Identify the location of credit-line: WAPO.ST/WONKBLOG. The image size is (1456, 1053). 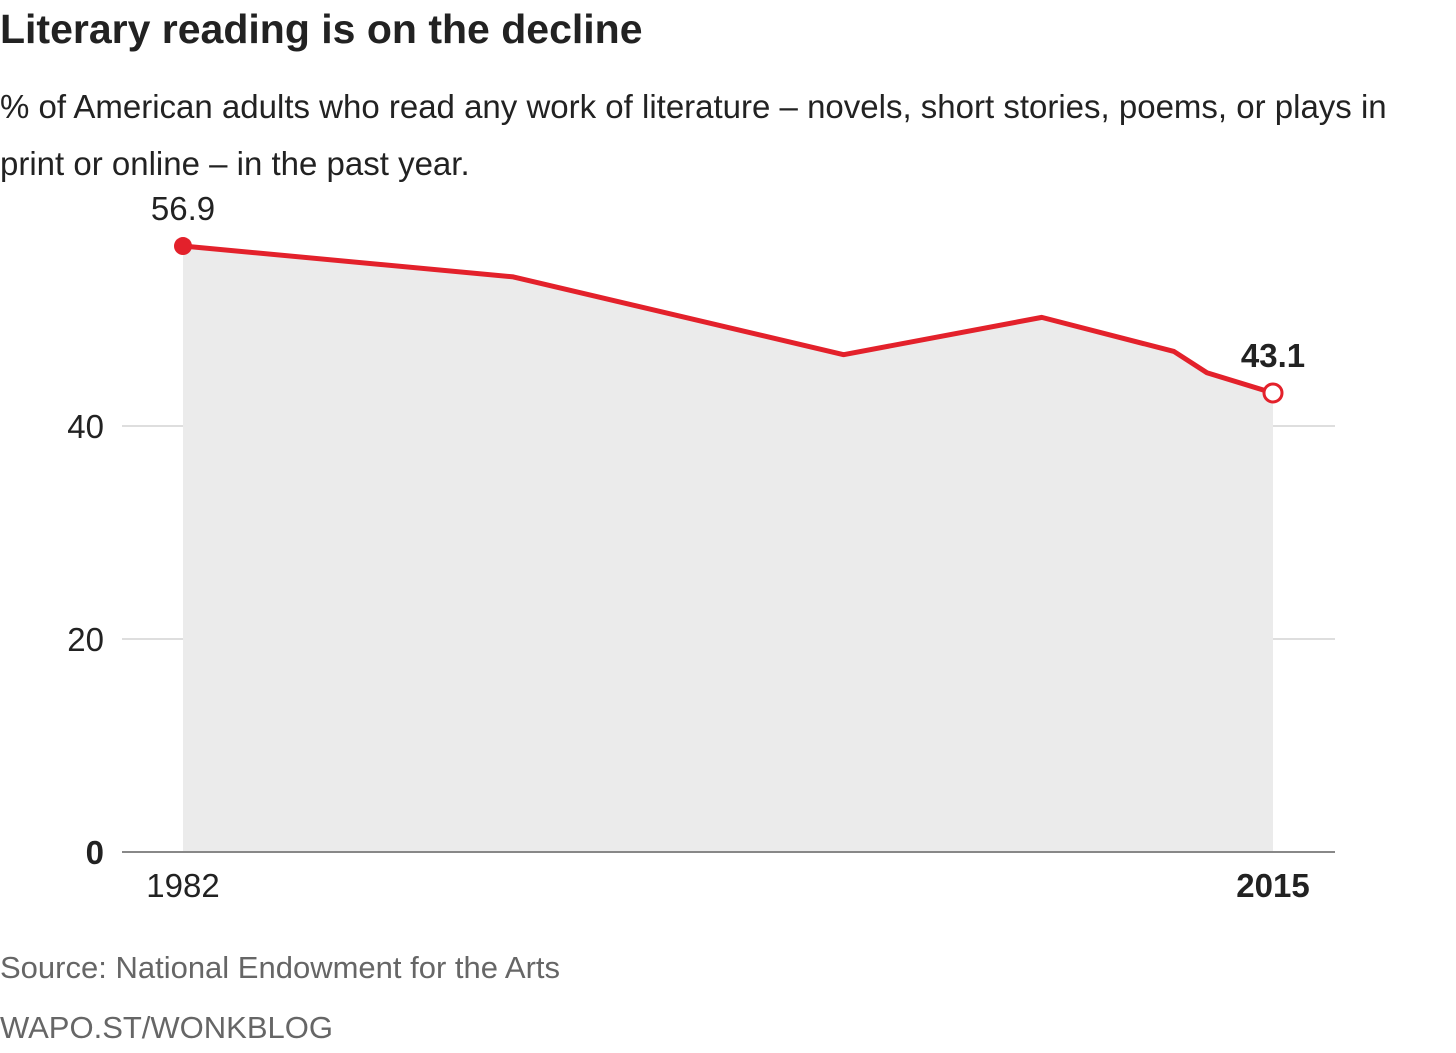
(166, 1027).